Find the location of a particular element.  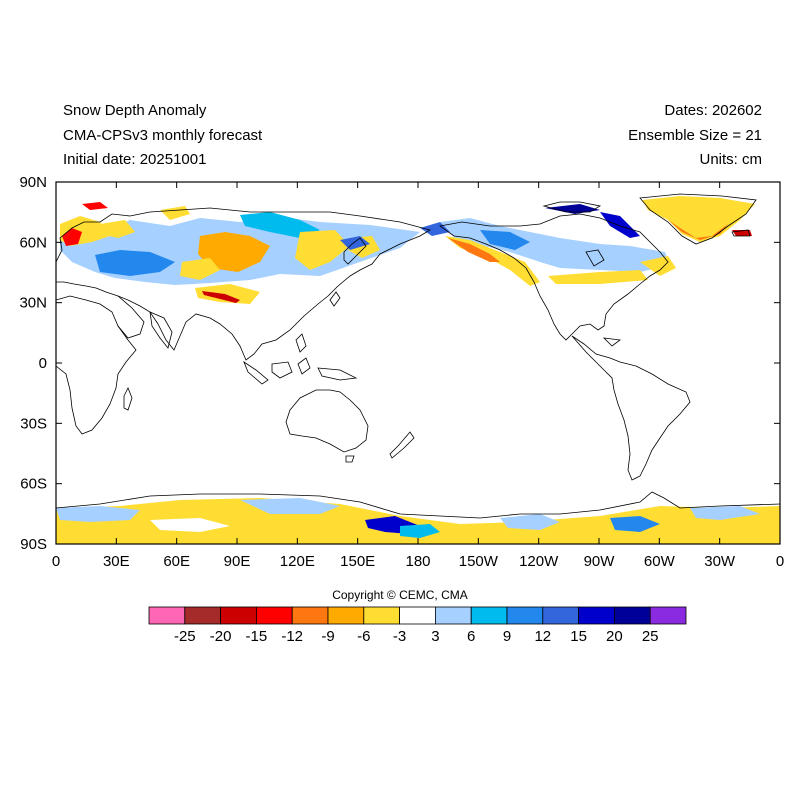

x-tick-label: 120W is located at coordinates (539, 561).